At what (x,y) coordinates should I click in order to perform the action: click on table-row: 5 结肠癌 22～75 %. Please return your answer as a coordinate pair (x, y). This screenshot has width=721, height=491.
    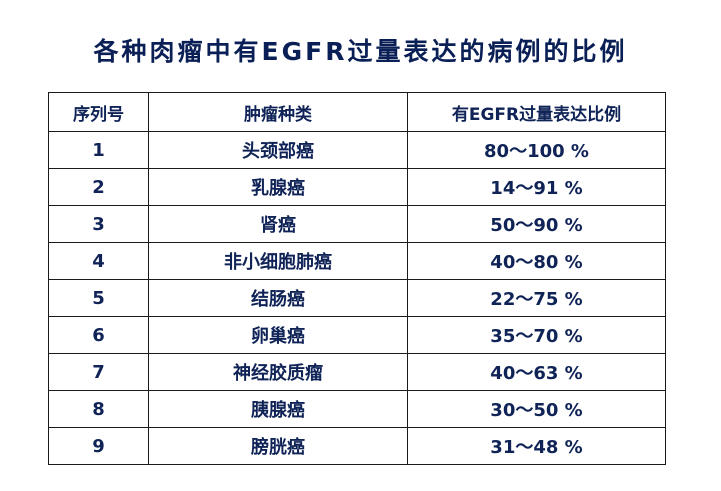
    Looking at the image, I should click on (357, 298).